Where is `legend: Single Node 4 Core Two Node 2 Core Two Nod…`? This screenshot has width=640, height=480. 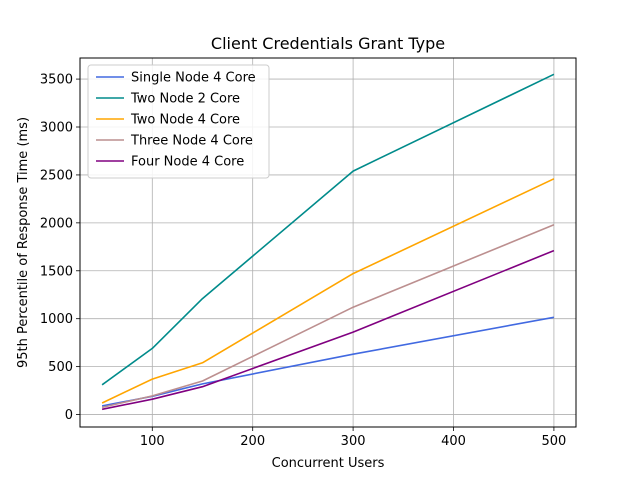
legend: Single Node 4 Core Two Node 2 Core Two Nod… is located at coordinates (178, 121).